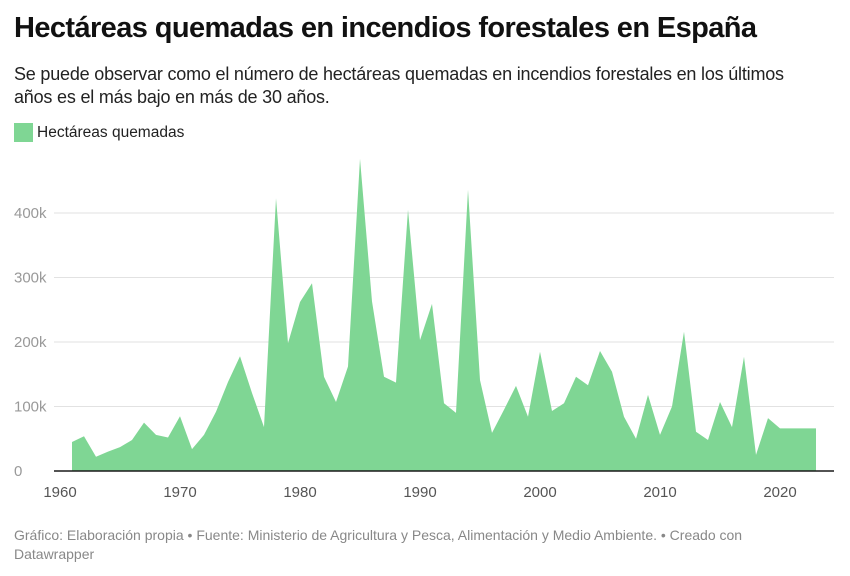 This screenshot has height=576, width=850. Describe the element at coordinates (111, 132) in the screenshot. I see `legend-label: Hectáreas quemadas` at that location.